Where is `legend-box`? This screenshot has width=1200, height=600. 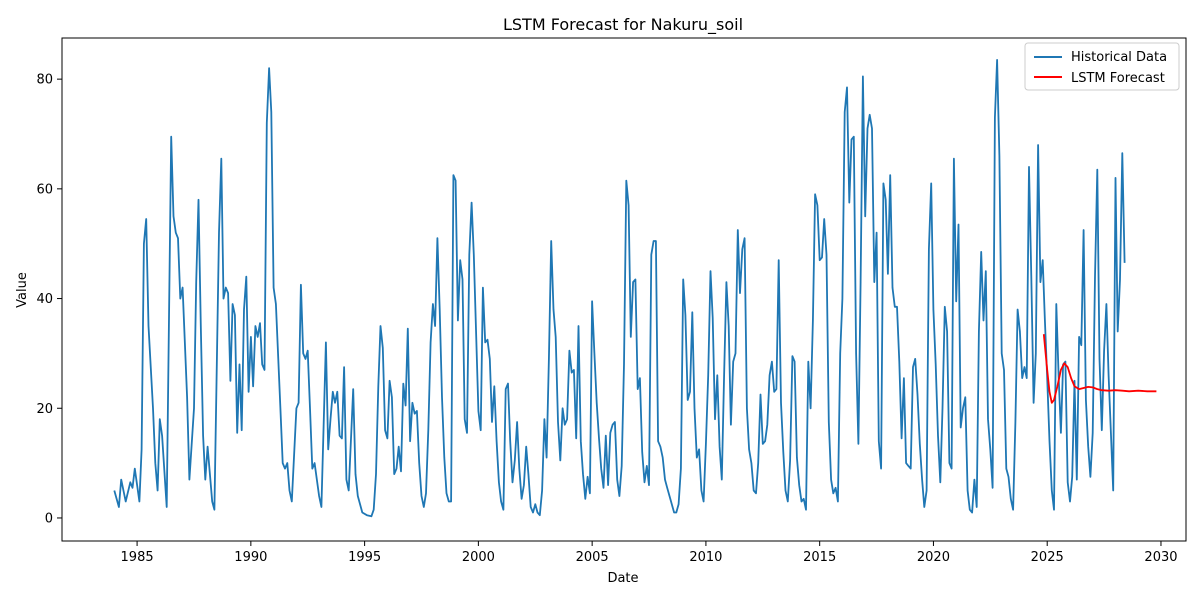
legend-box is located at coordinates (1102, 66).